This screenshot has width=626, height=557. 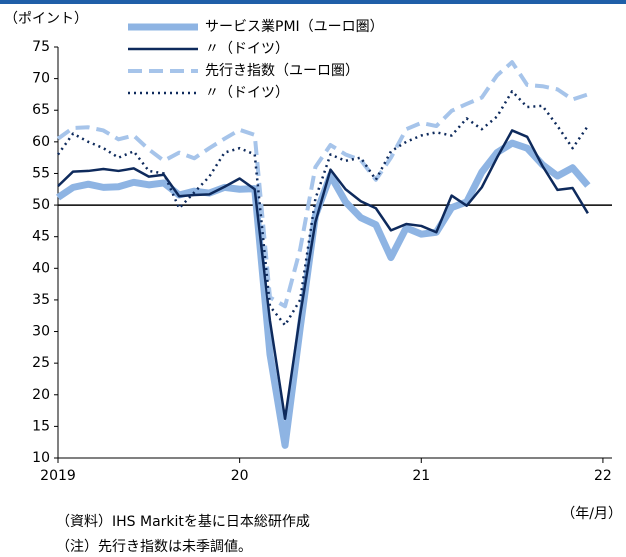 I want to click on y-tick-label: 45, so click(x=41, y=237).